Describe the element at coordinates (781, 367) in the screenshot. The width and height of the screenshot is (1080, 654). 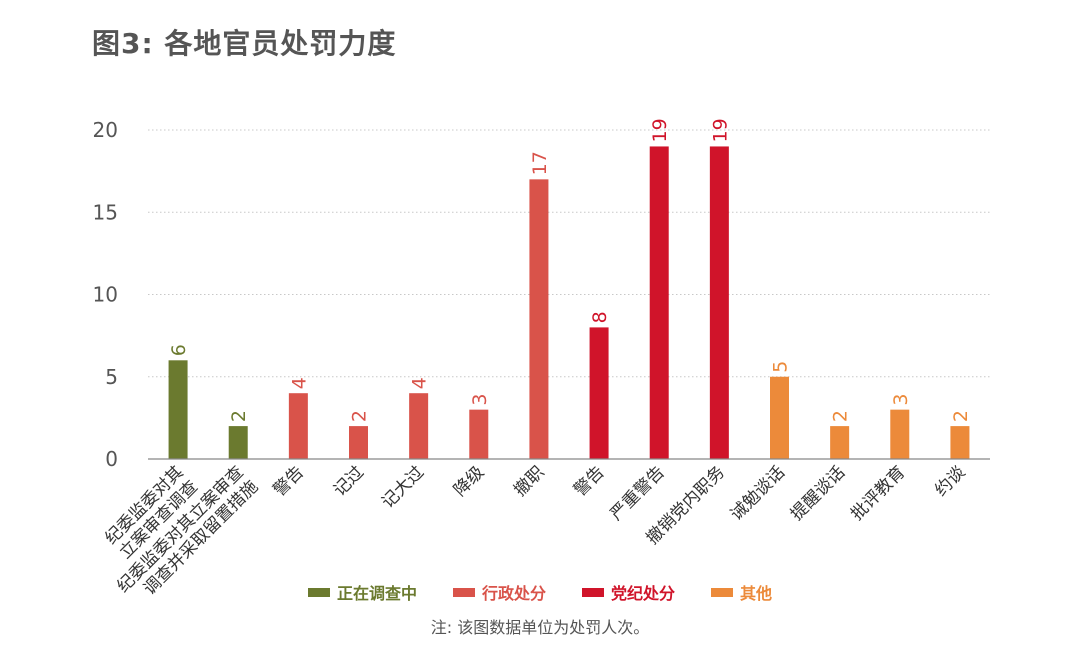
I see `bar-value-label: 5` at that location.